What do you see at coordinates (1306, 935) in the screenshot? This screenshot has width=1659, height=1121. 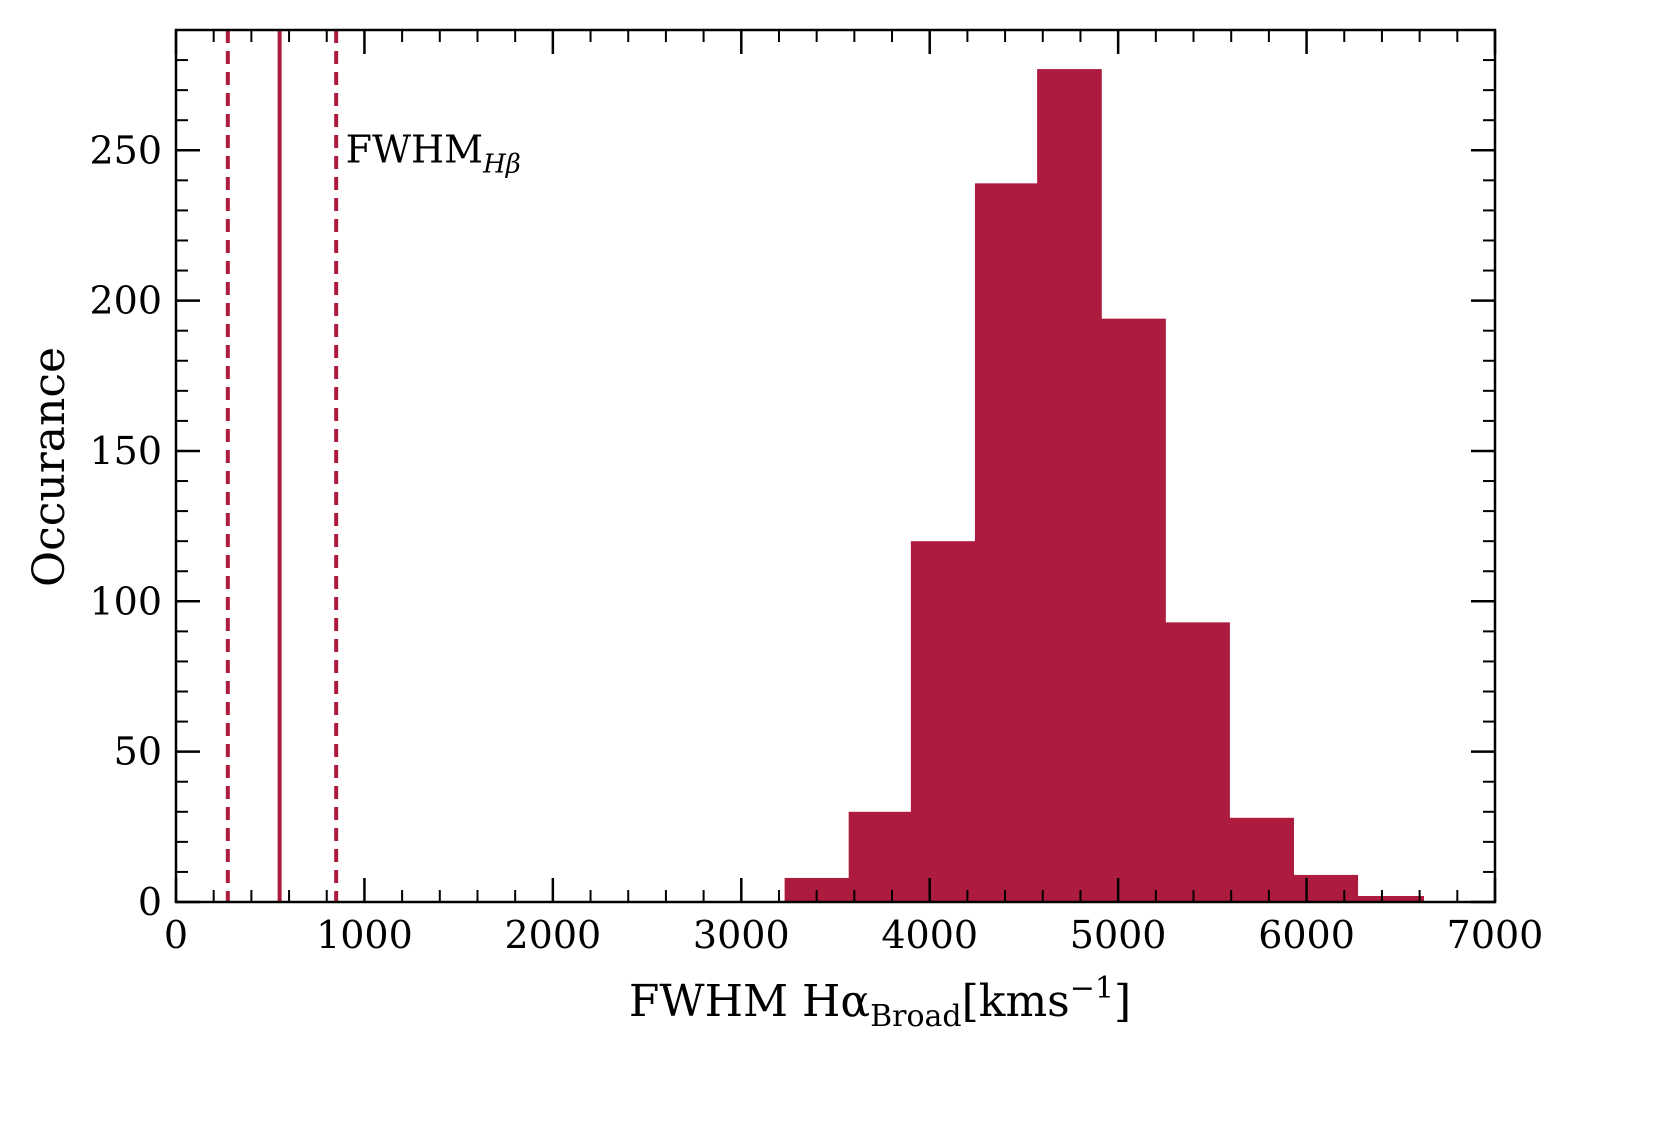 I see `x-tick-label-6: 6000` at bounding box center [1306, 935].